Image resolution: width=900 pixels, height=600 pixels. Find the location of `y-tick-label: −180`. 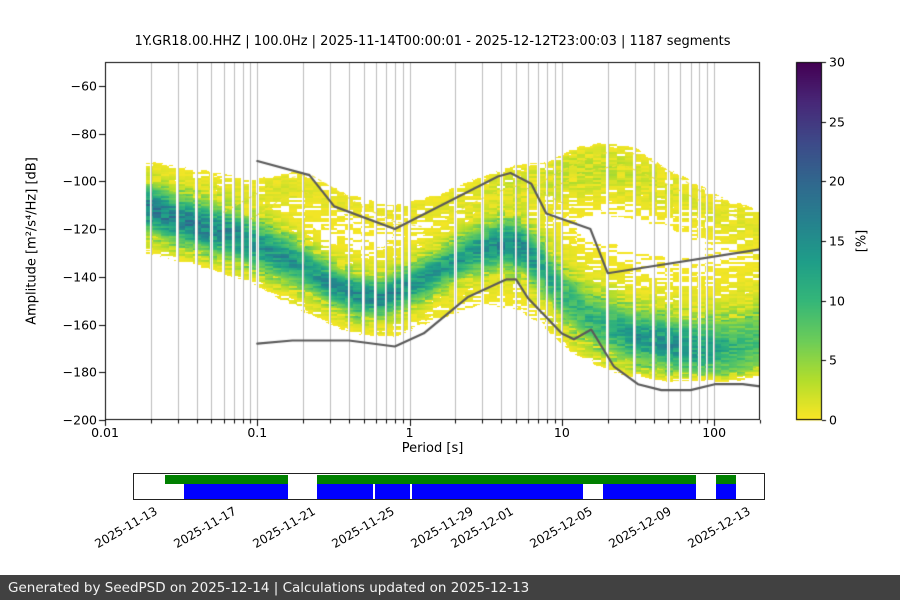

y-tick-label: −180 is located at coordinates (79, 372).